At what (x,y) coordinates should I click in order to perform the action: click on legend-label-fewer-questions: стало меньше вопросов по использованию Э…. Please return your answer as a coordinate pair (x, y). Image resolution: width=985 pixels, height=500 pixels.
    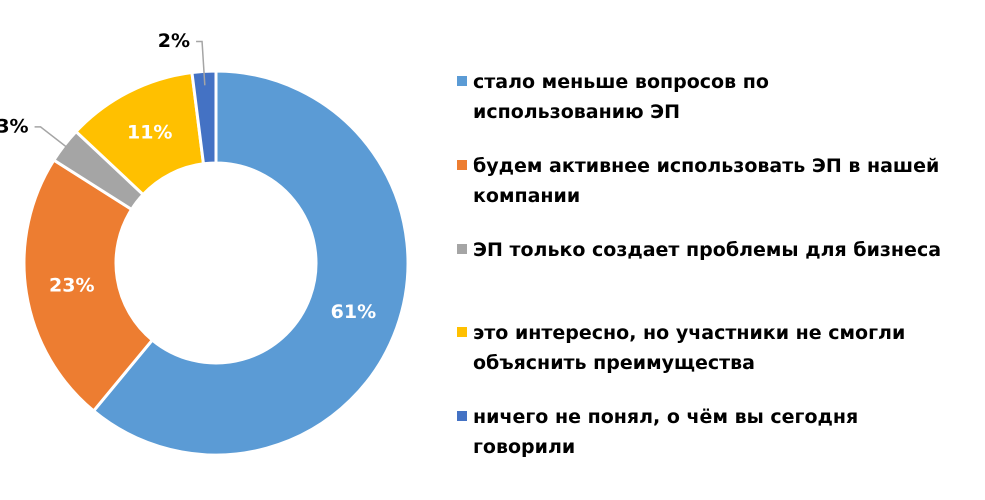
    Looking at the image, I should click on (621, 97).